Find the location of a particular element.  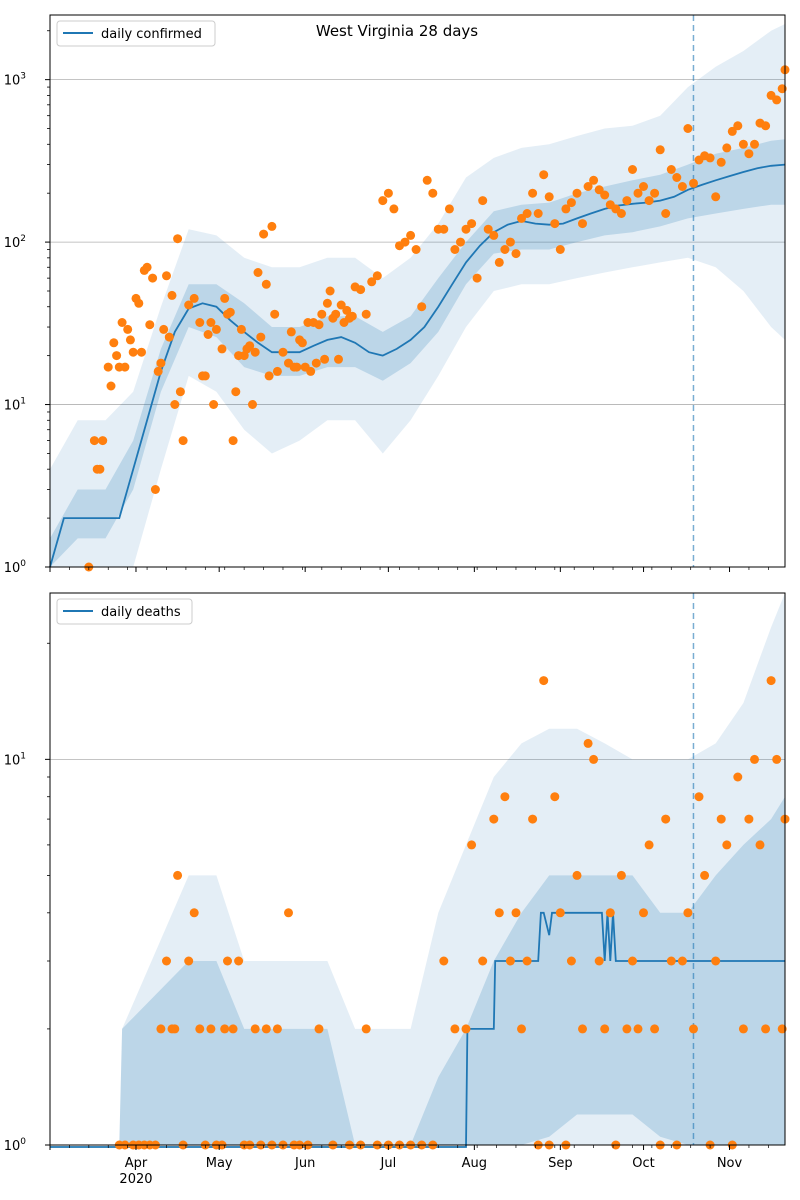

confirmed-legend: daily confirmed is located at coordinates (136, 33).